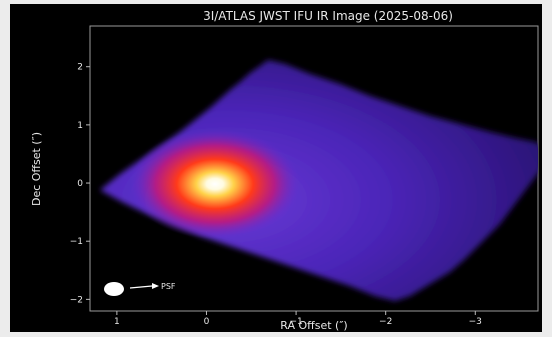 This screenshot has width=552, height=337. I want to click on x-ticks: 1 0 −1 −2 −3, so click(298, 319).